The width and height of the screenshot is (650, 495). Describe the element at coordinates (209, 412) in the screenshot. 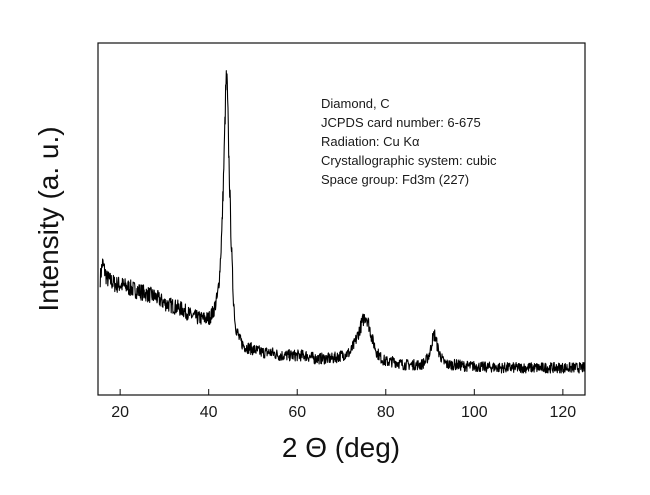

I see `x-tick-label: 40` at that location.